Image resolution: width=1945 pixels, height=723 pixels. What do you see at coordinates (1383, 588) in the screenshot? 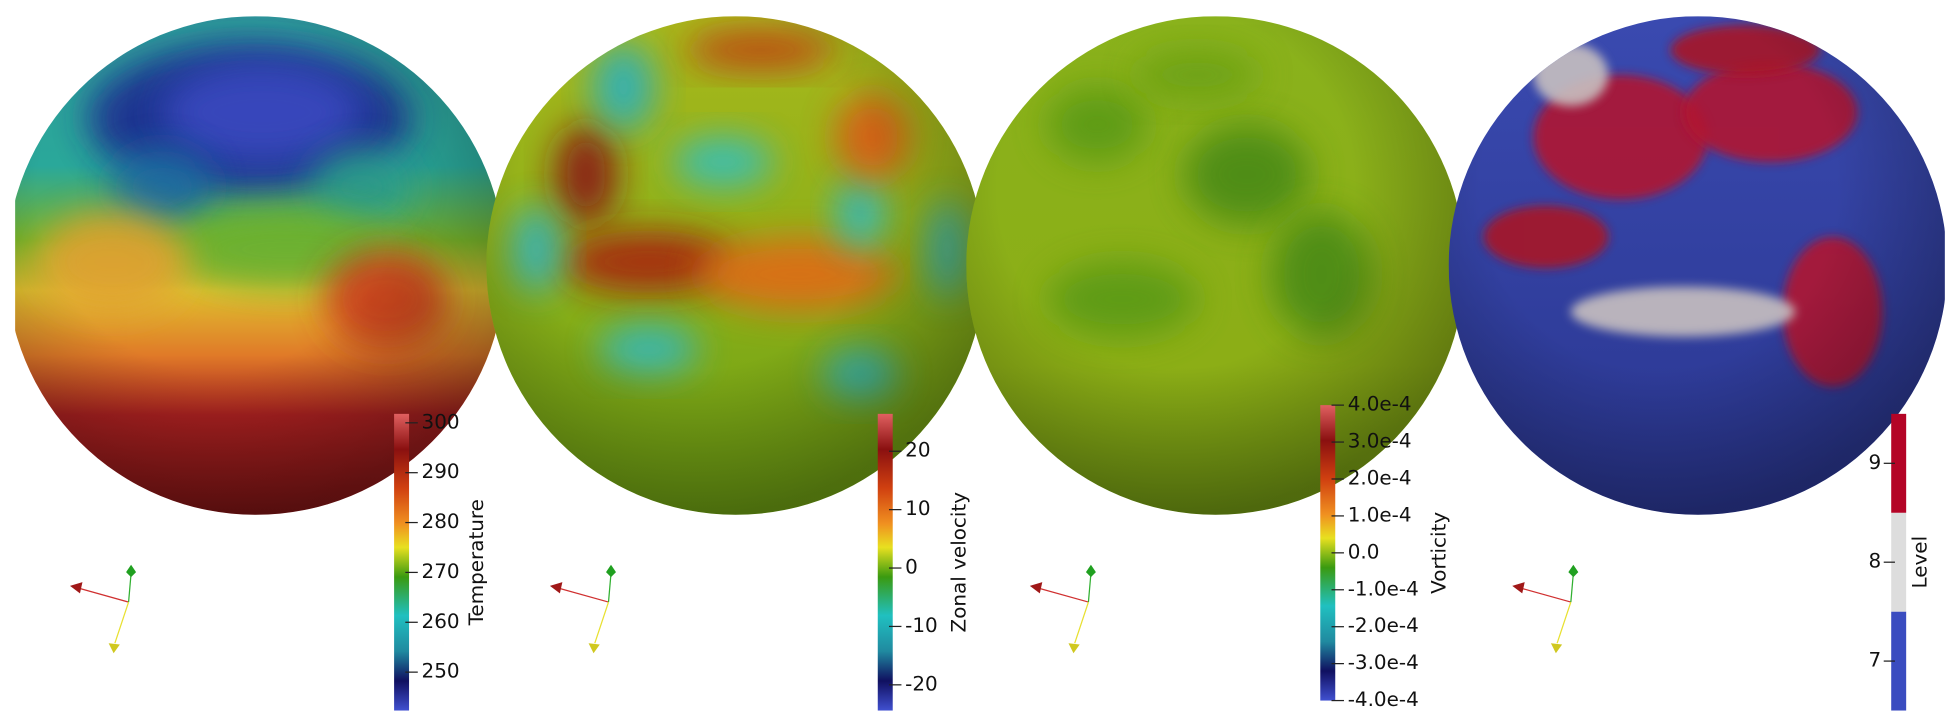
I see `colorbar-tick-label: -1.0e-4` at bounding box center [1383, 588].